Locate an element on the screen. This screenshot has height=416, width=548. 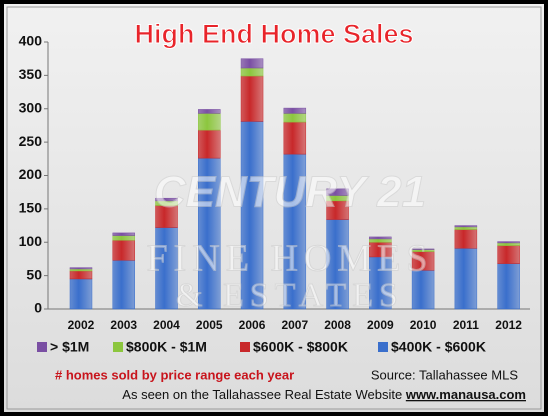
watermark-text: FINE HOMES is located at coordinates (290, 259).